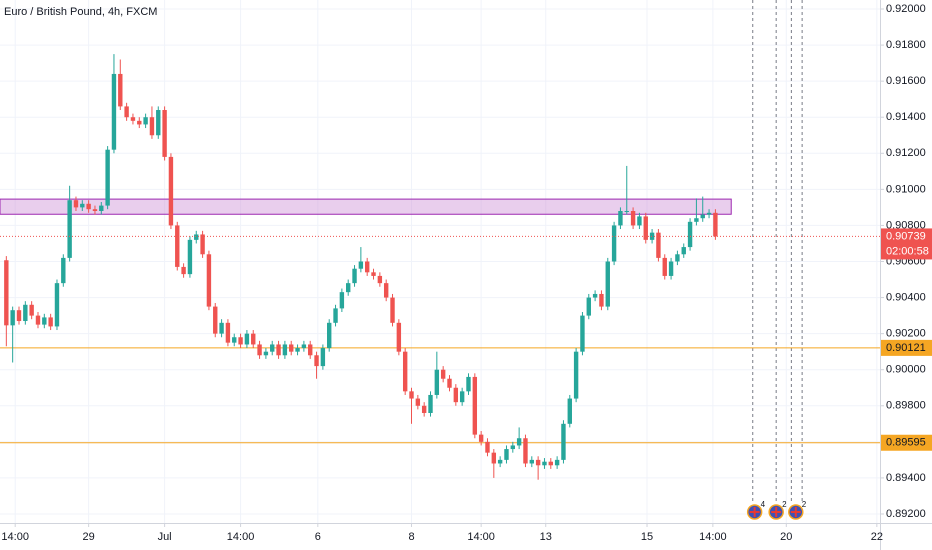 This screenshot has height=550, width=932. I want to click on last-price-box, so click(906, 244).